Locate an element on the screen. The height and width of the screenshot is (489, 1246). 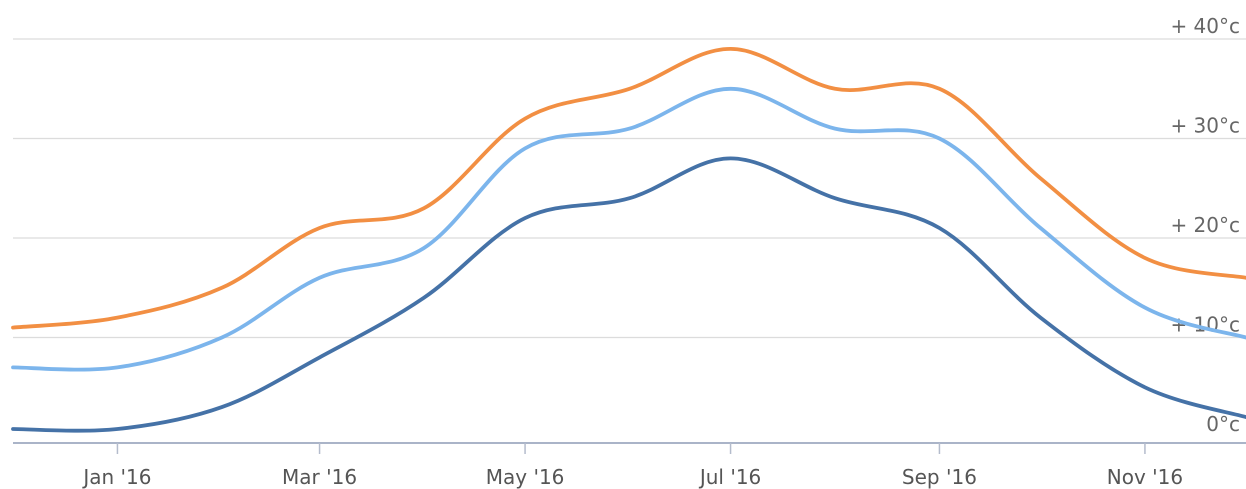
y-tick-label: + 20°c is located at coordinates (1205, 225).